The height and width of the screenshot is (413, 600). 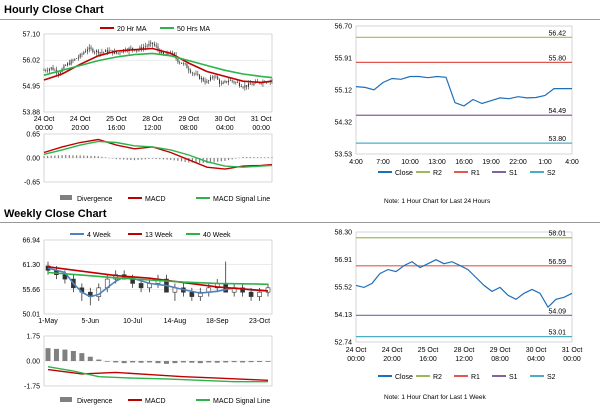 What do you see at coordinates (572, 350) in the screenshot?
I see `weekly-pivot-x-tick-6: 31 Oct` at bounding box center [572, 350].